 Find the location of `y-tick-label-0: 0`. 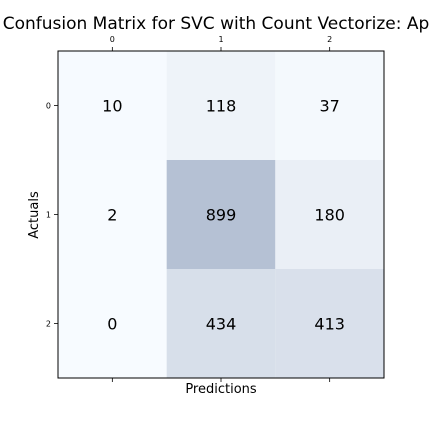

y-tick-label-0: 0 is located at coordinates (48, 106).